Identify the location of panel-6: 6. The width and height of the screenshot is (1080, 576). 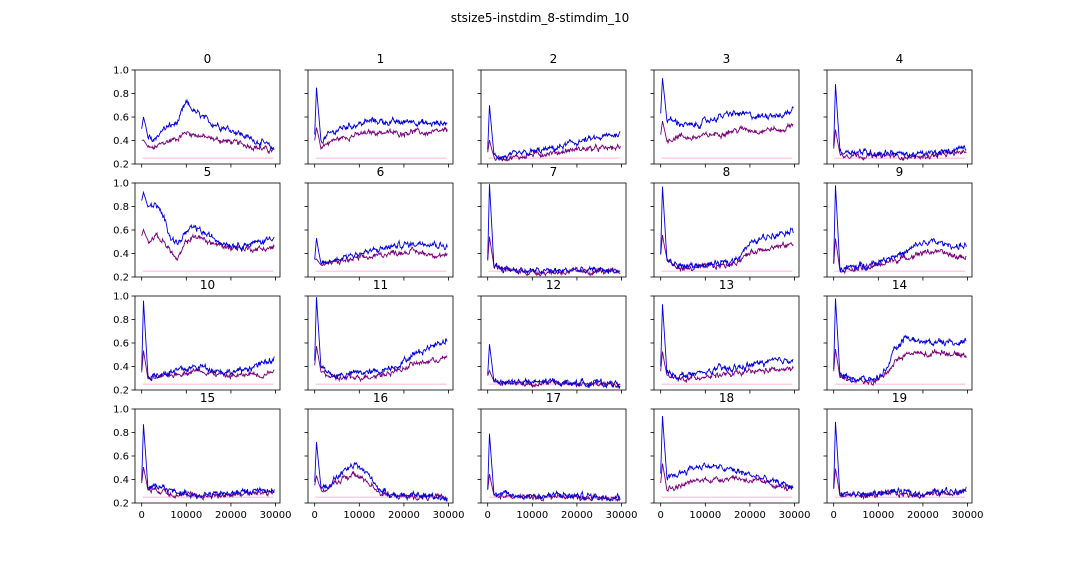
(379, 223).